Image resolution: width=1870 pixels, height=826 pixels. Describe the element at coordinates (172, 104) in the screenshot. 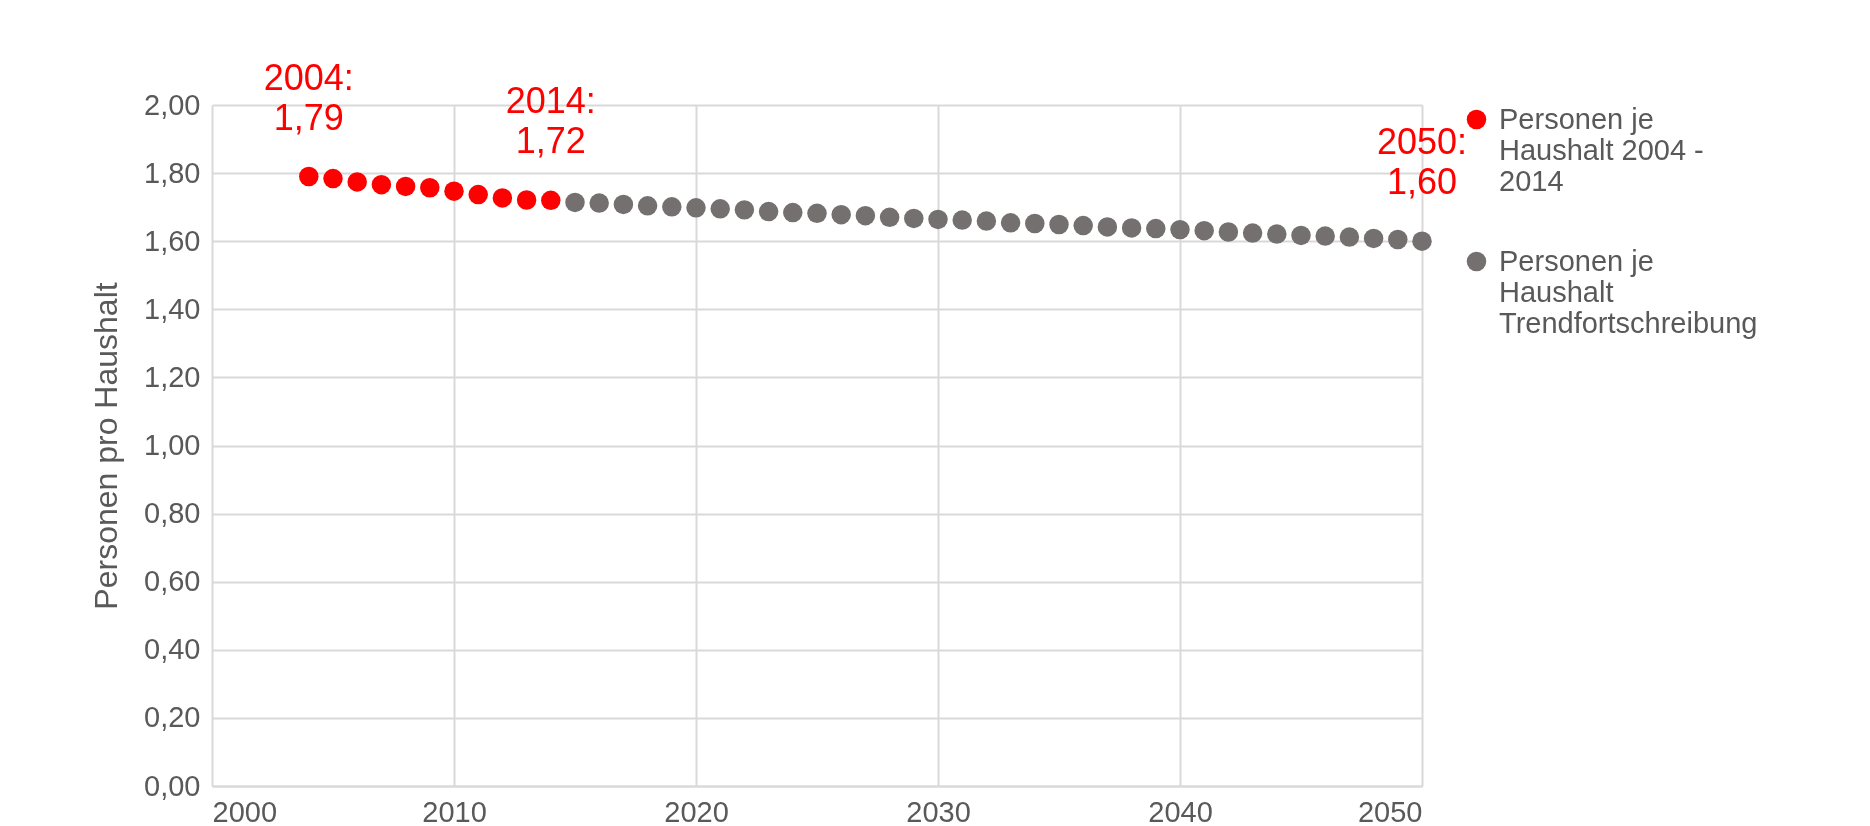

I see `y-tick-label: 2,00` at that location.